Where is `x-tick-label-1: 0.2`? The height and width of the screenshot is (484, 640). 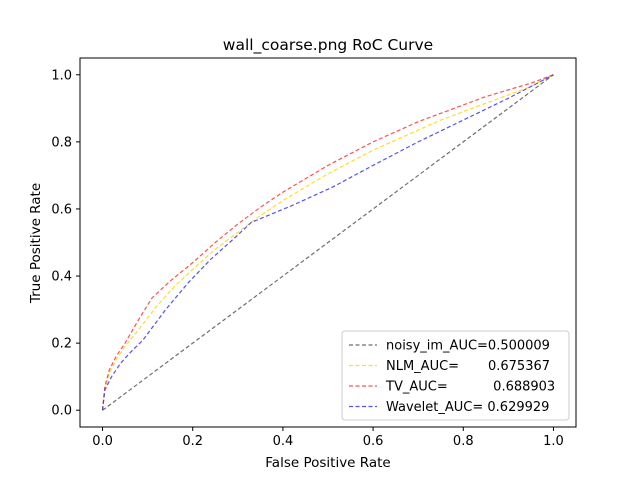 x-tick-label-1: 0.2 is located at coordinates (192, 441).